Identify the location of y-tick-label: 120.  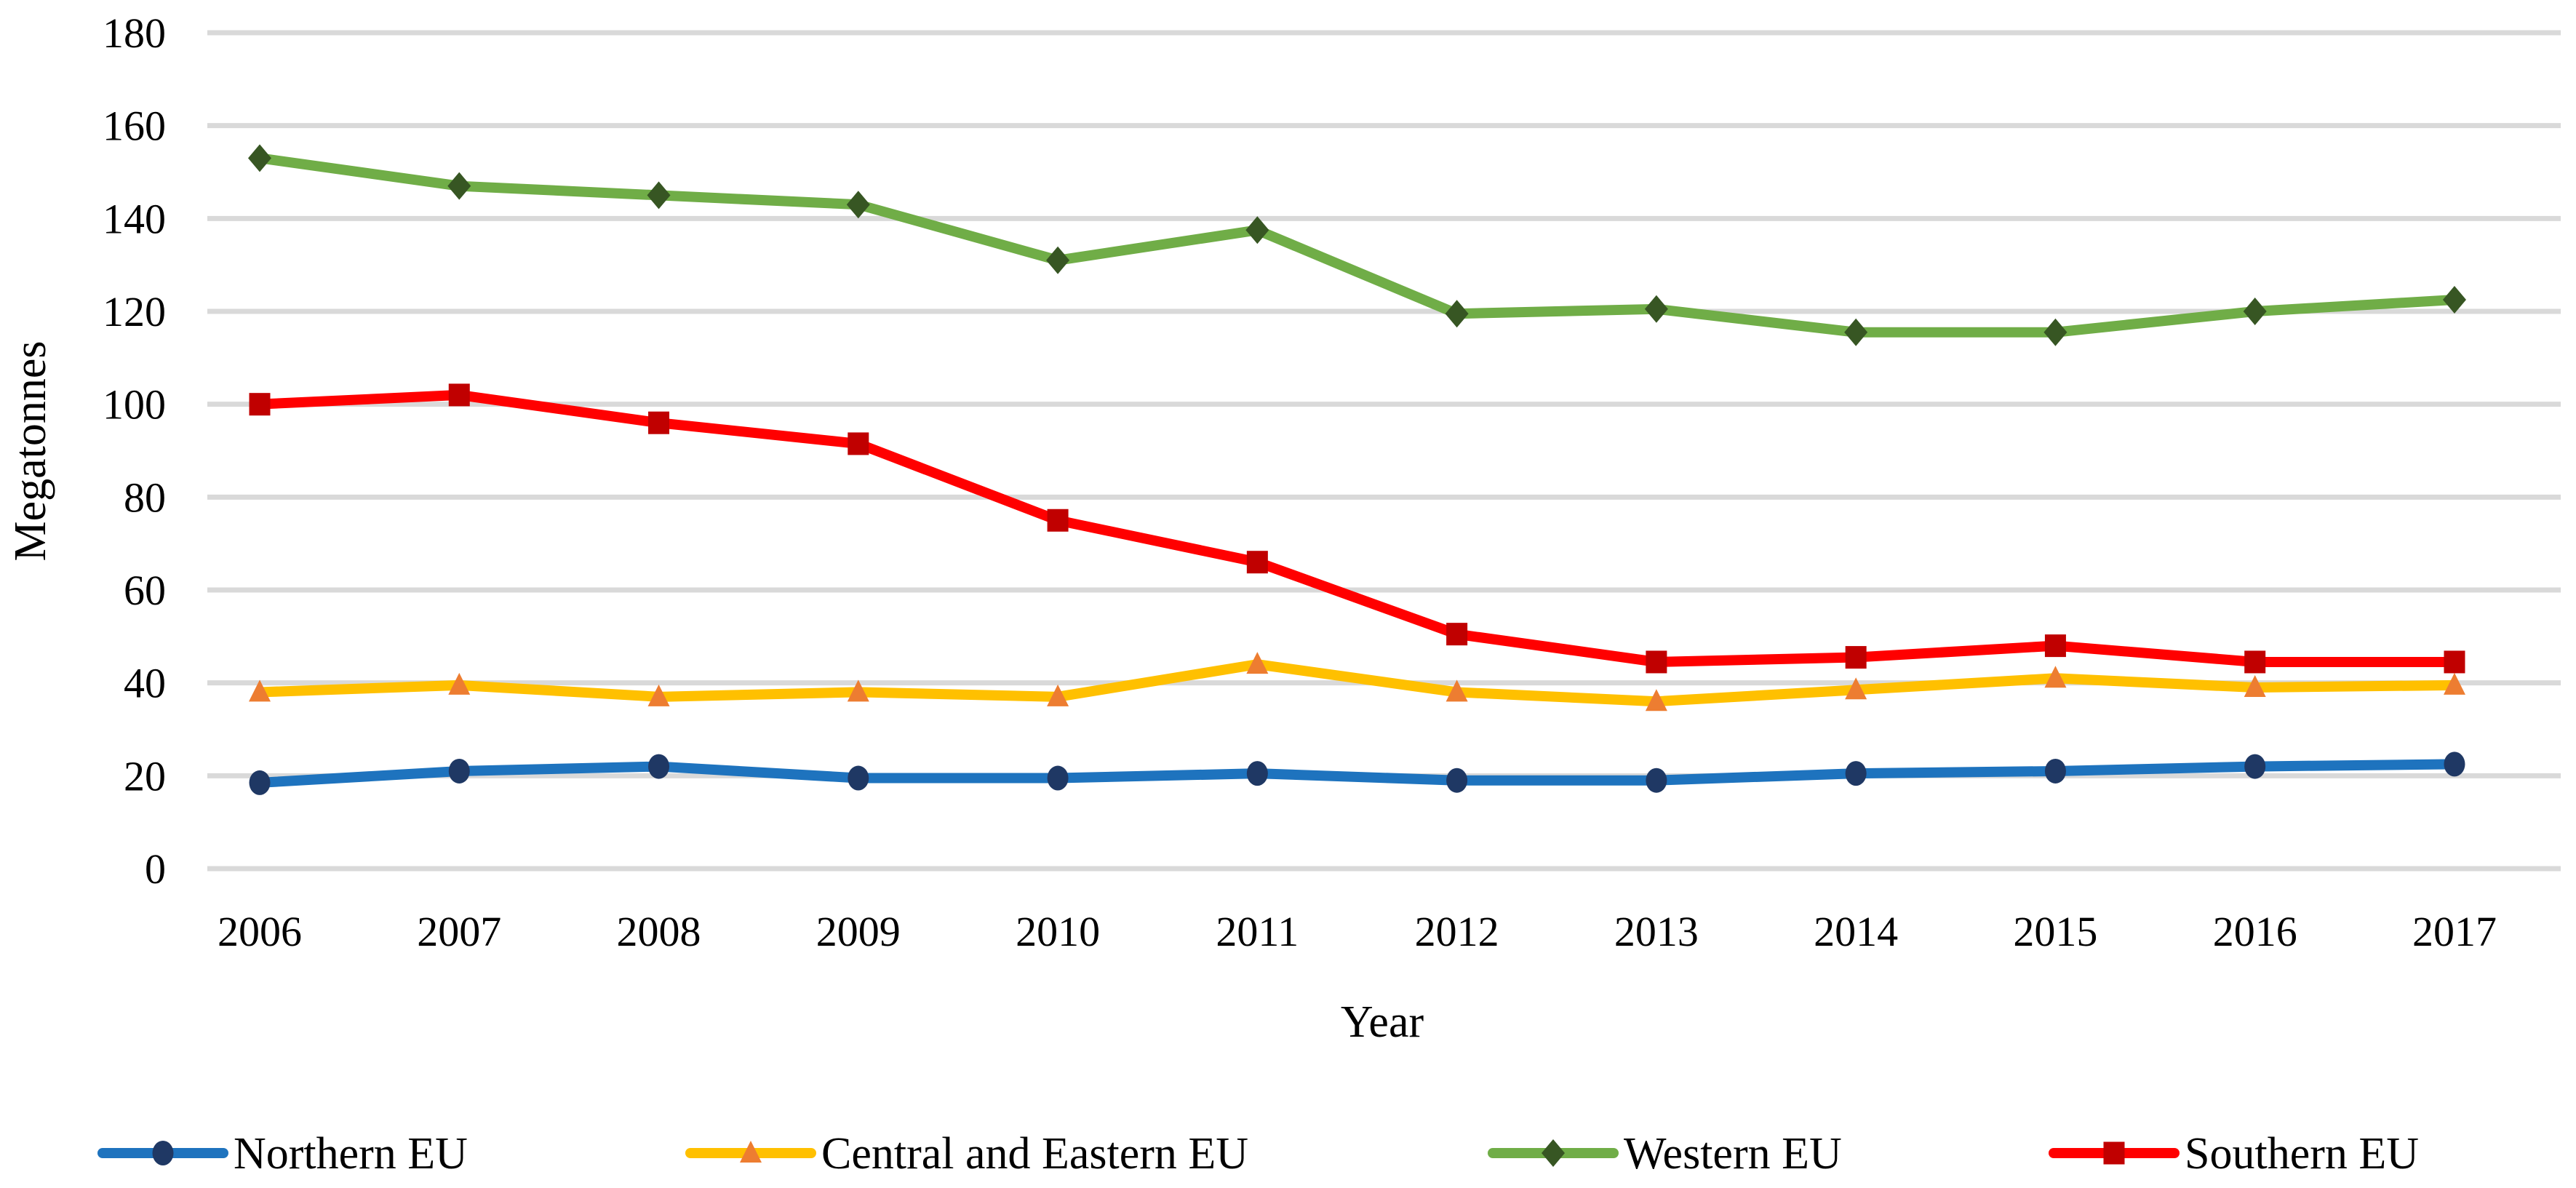
(134, 311).